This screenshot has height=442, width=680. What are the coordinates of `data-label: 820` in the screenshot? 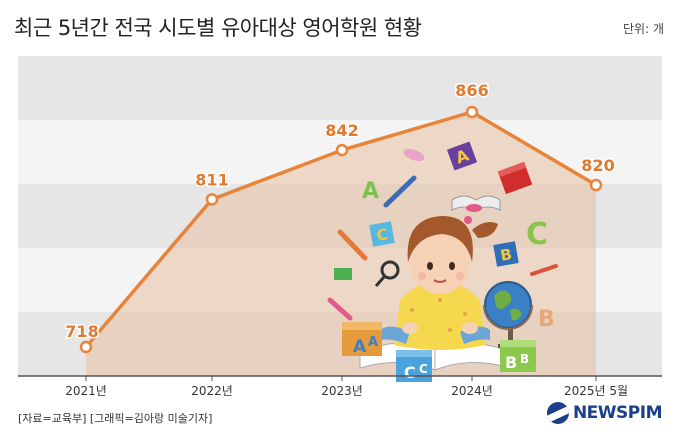 It's located at (597, 165).